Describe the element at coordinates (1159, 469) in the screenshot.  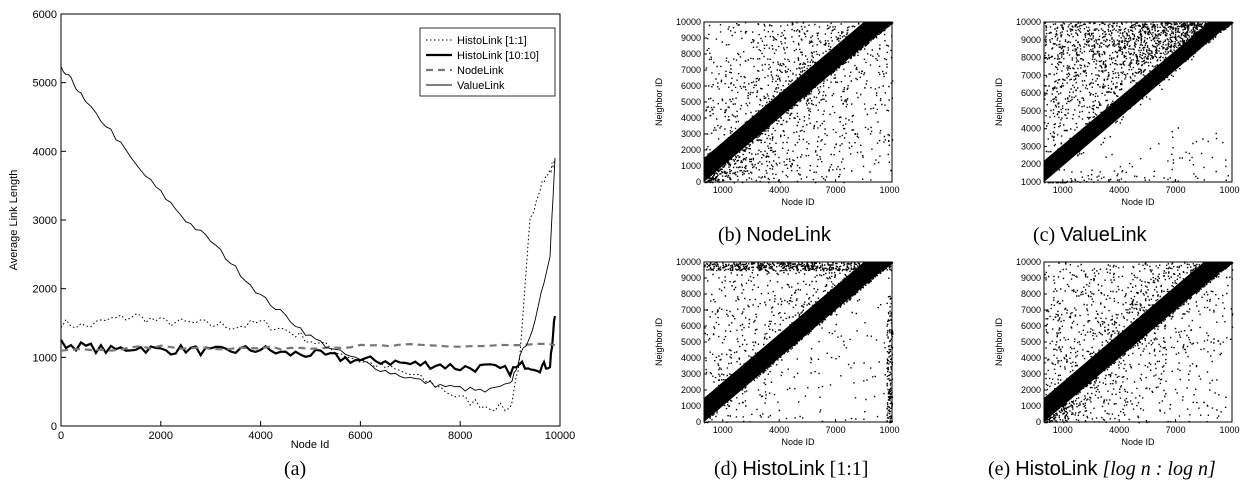
I see `caption-suffix: [log n : log n]` at that location.